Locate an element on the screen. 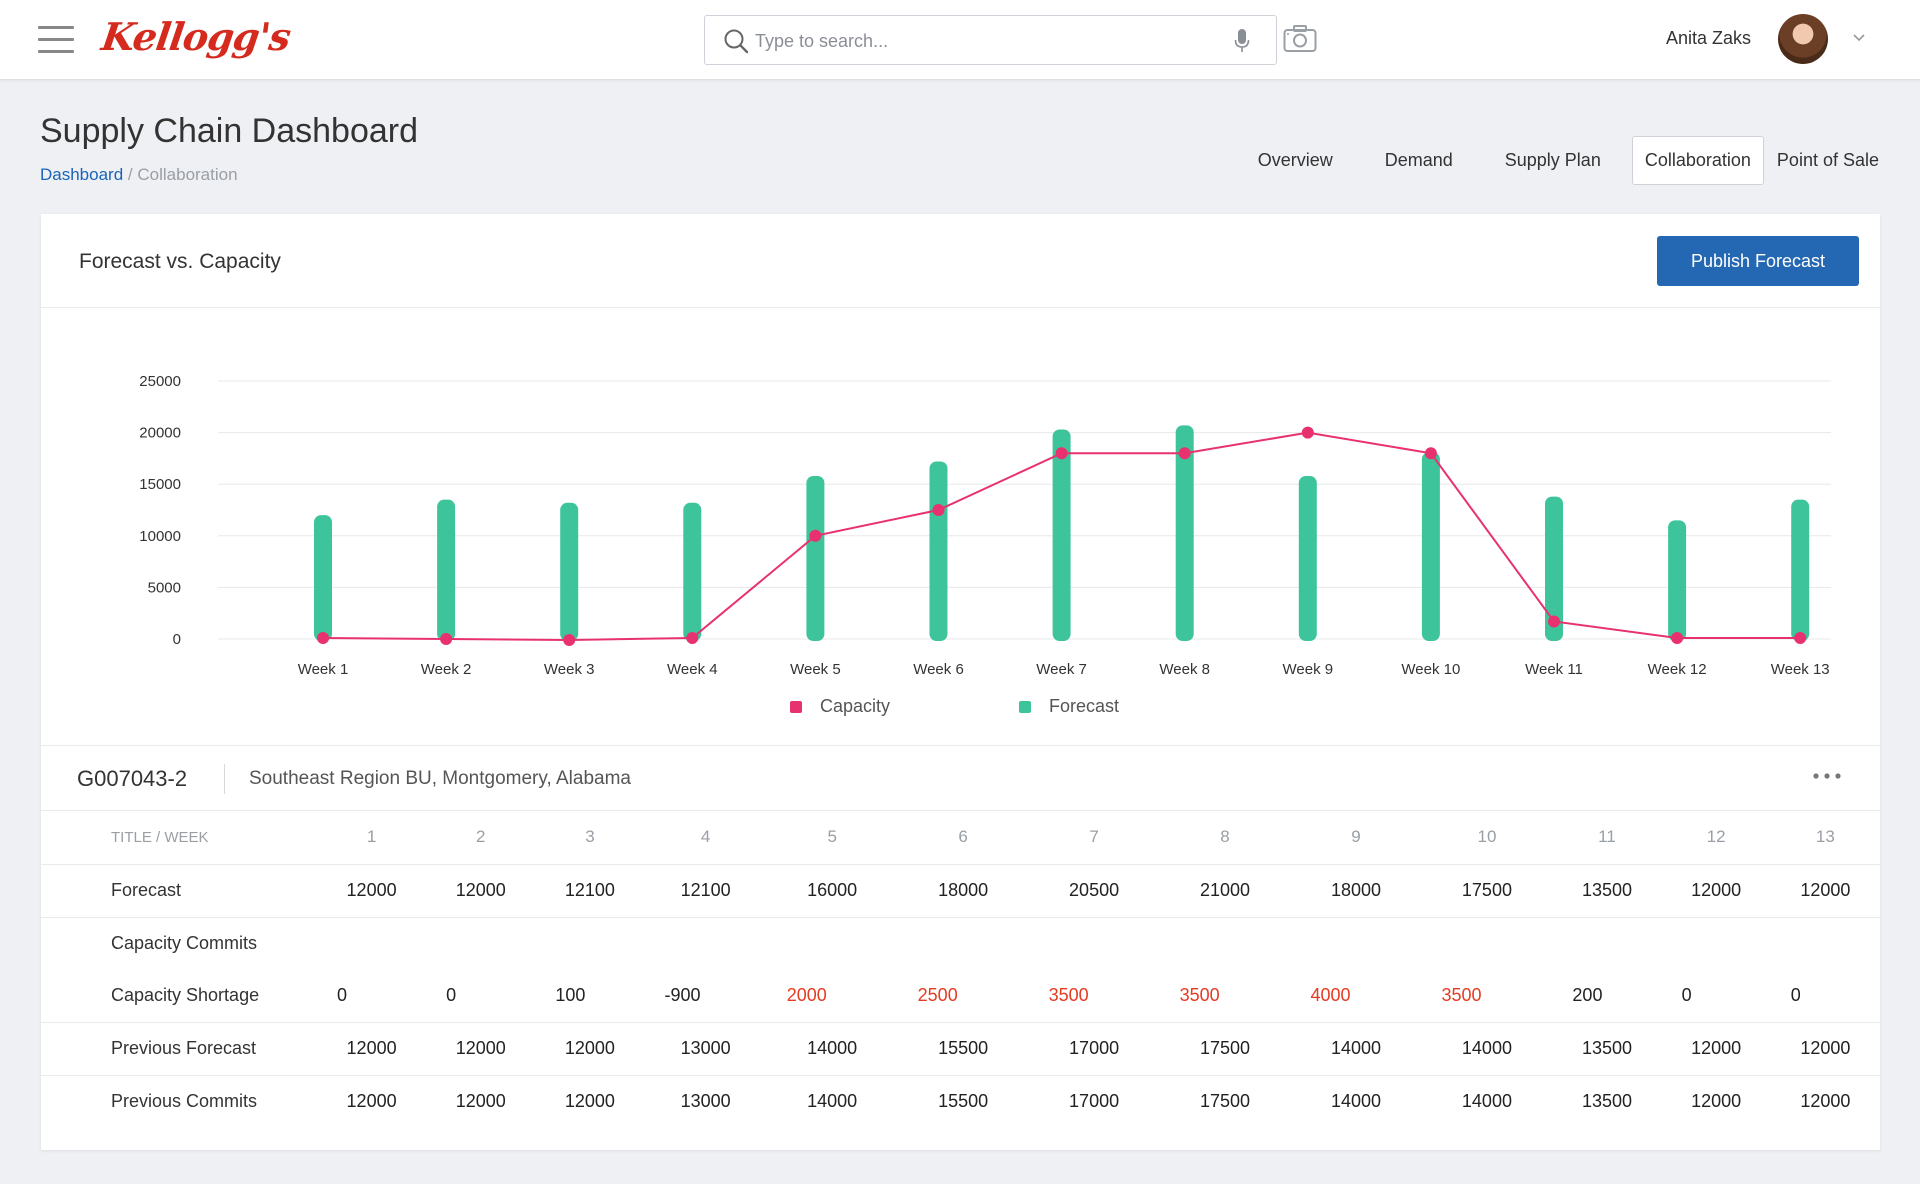 This screenshot has width=1920, height=1184. x-tick-label: Week 7 is located at coordinates (1061, 669).